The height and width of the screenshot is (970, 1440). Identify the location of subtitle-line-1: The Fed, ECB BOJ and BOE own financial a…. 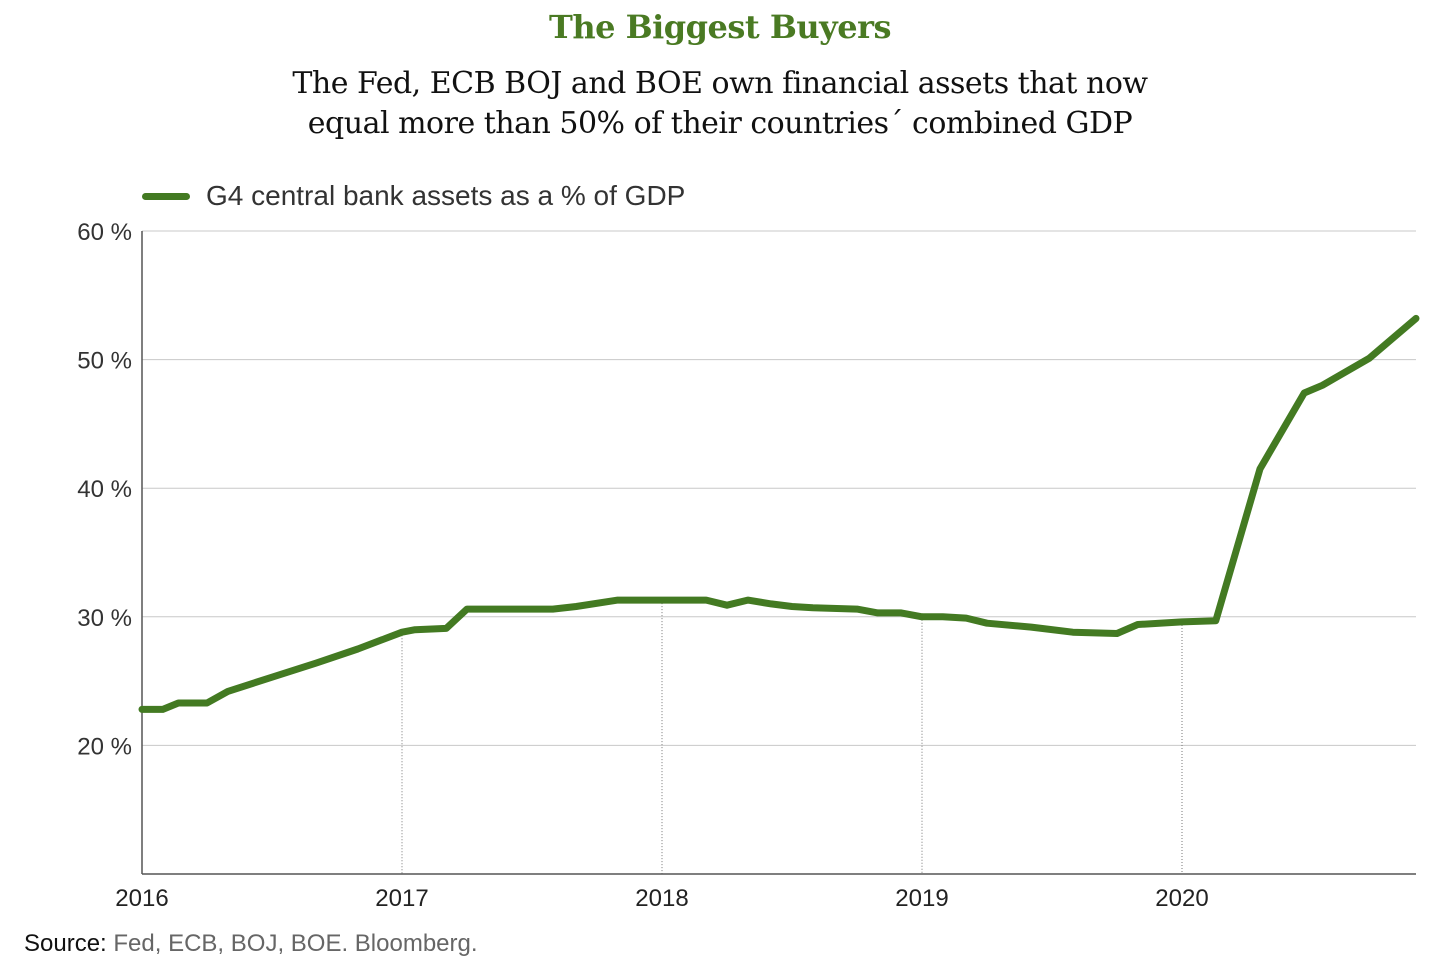
(720, 83).